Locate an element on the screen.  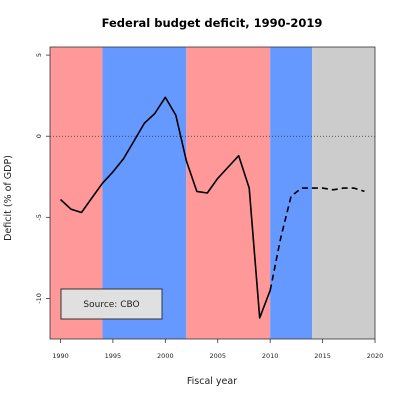
x-tick-label-2000: 2000 is located at coordinates (165, 356).